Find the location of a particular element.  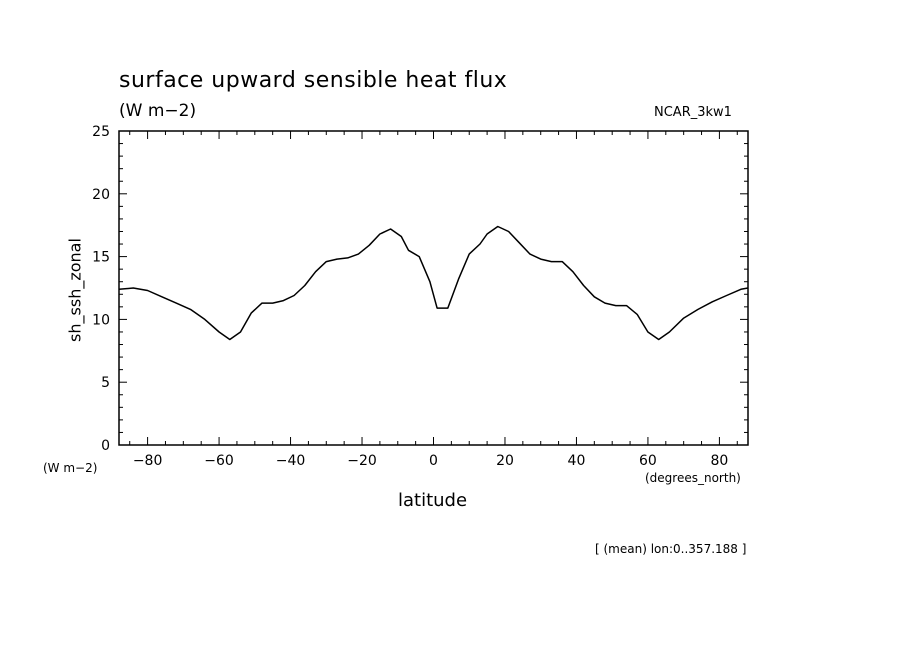

x-axis-unit-label: (degrees_north) is located at coordinates (693, 478).